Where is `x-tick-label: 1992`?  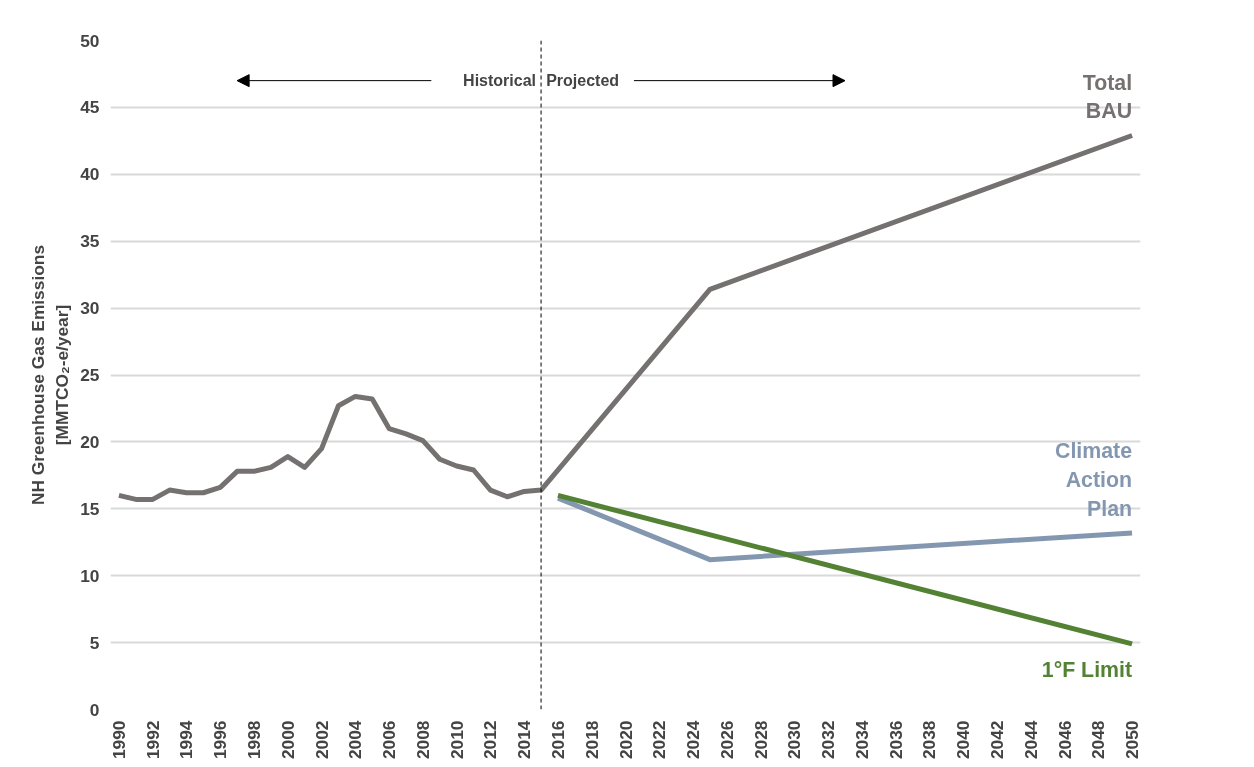 x-tick-label: 1992 is located at coordinates (152, 740).